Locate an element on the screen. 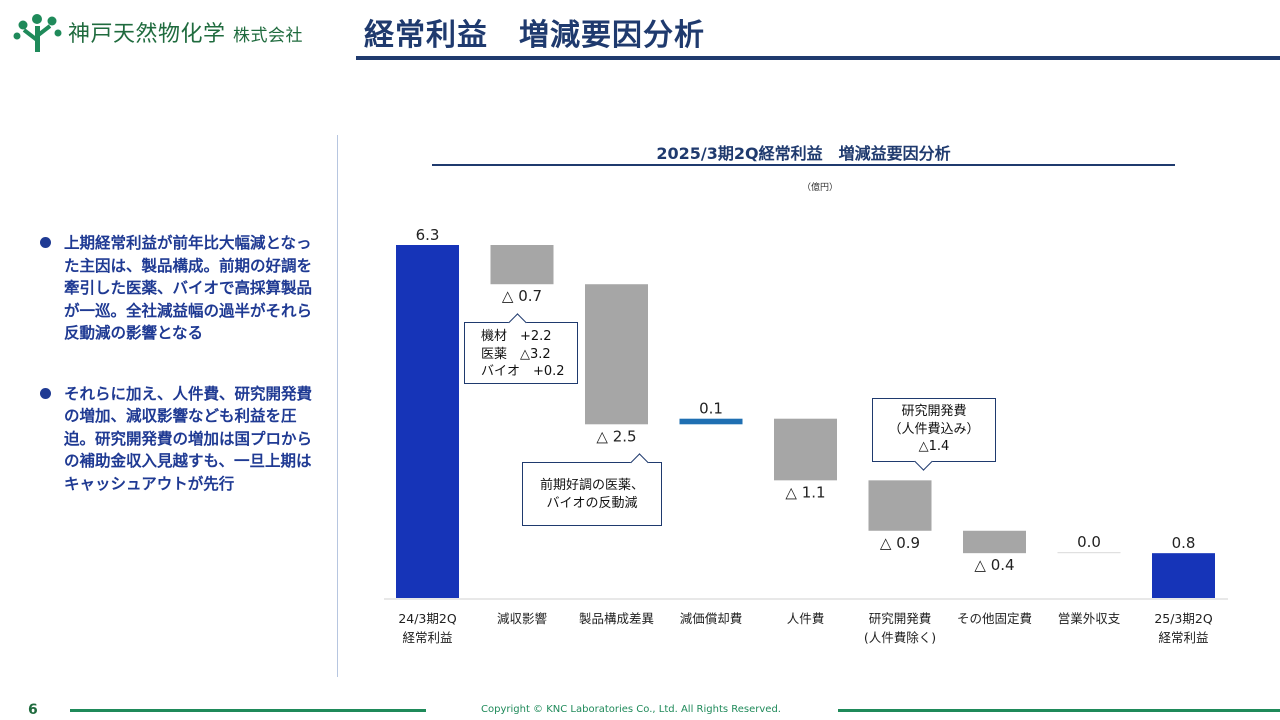  chart-title-rule is located at coordinates (803, 165).